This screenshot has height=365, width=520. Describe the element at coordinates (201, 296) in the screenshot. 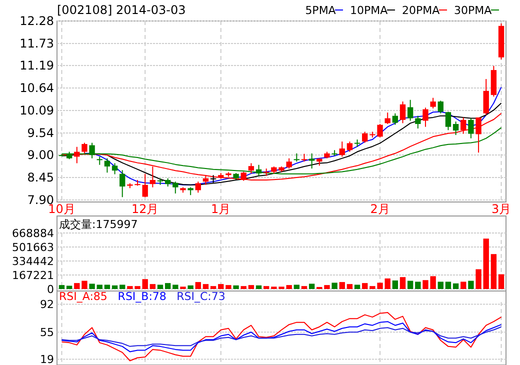

I see `text: RSI_C:73` at that location.